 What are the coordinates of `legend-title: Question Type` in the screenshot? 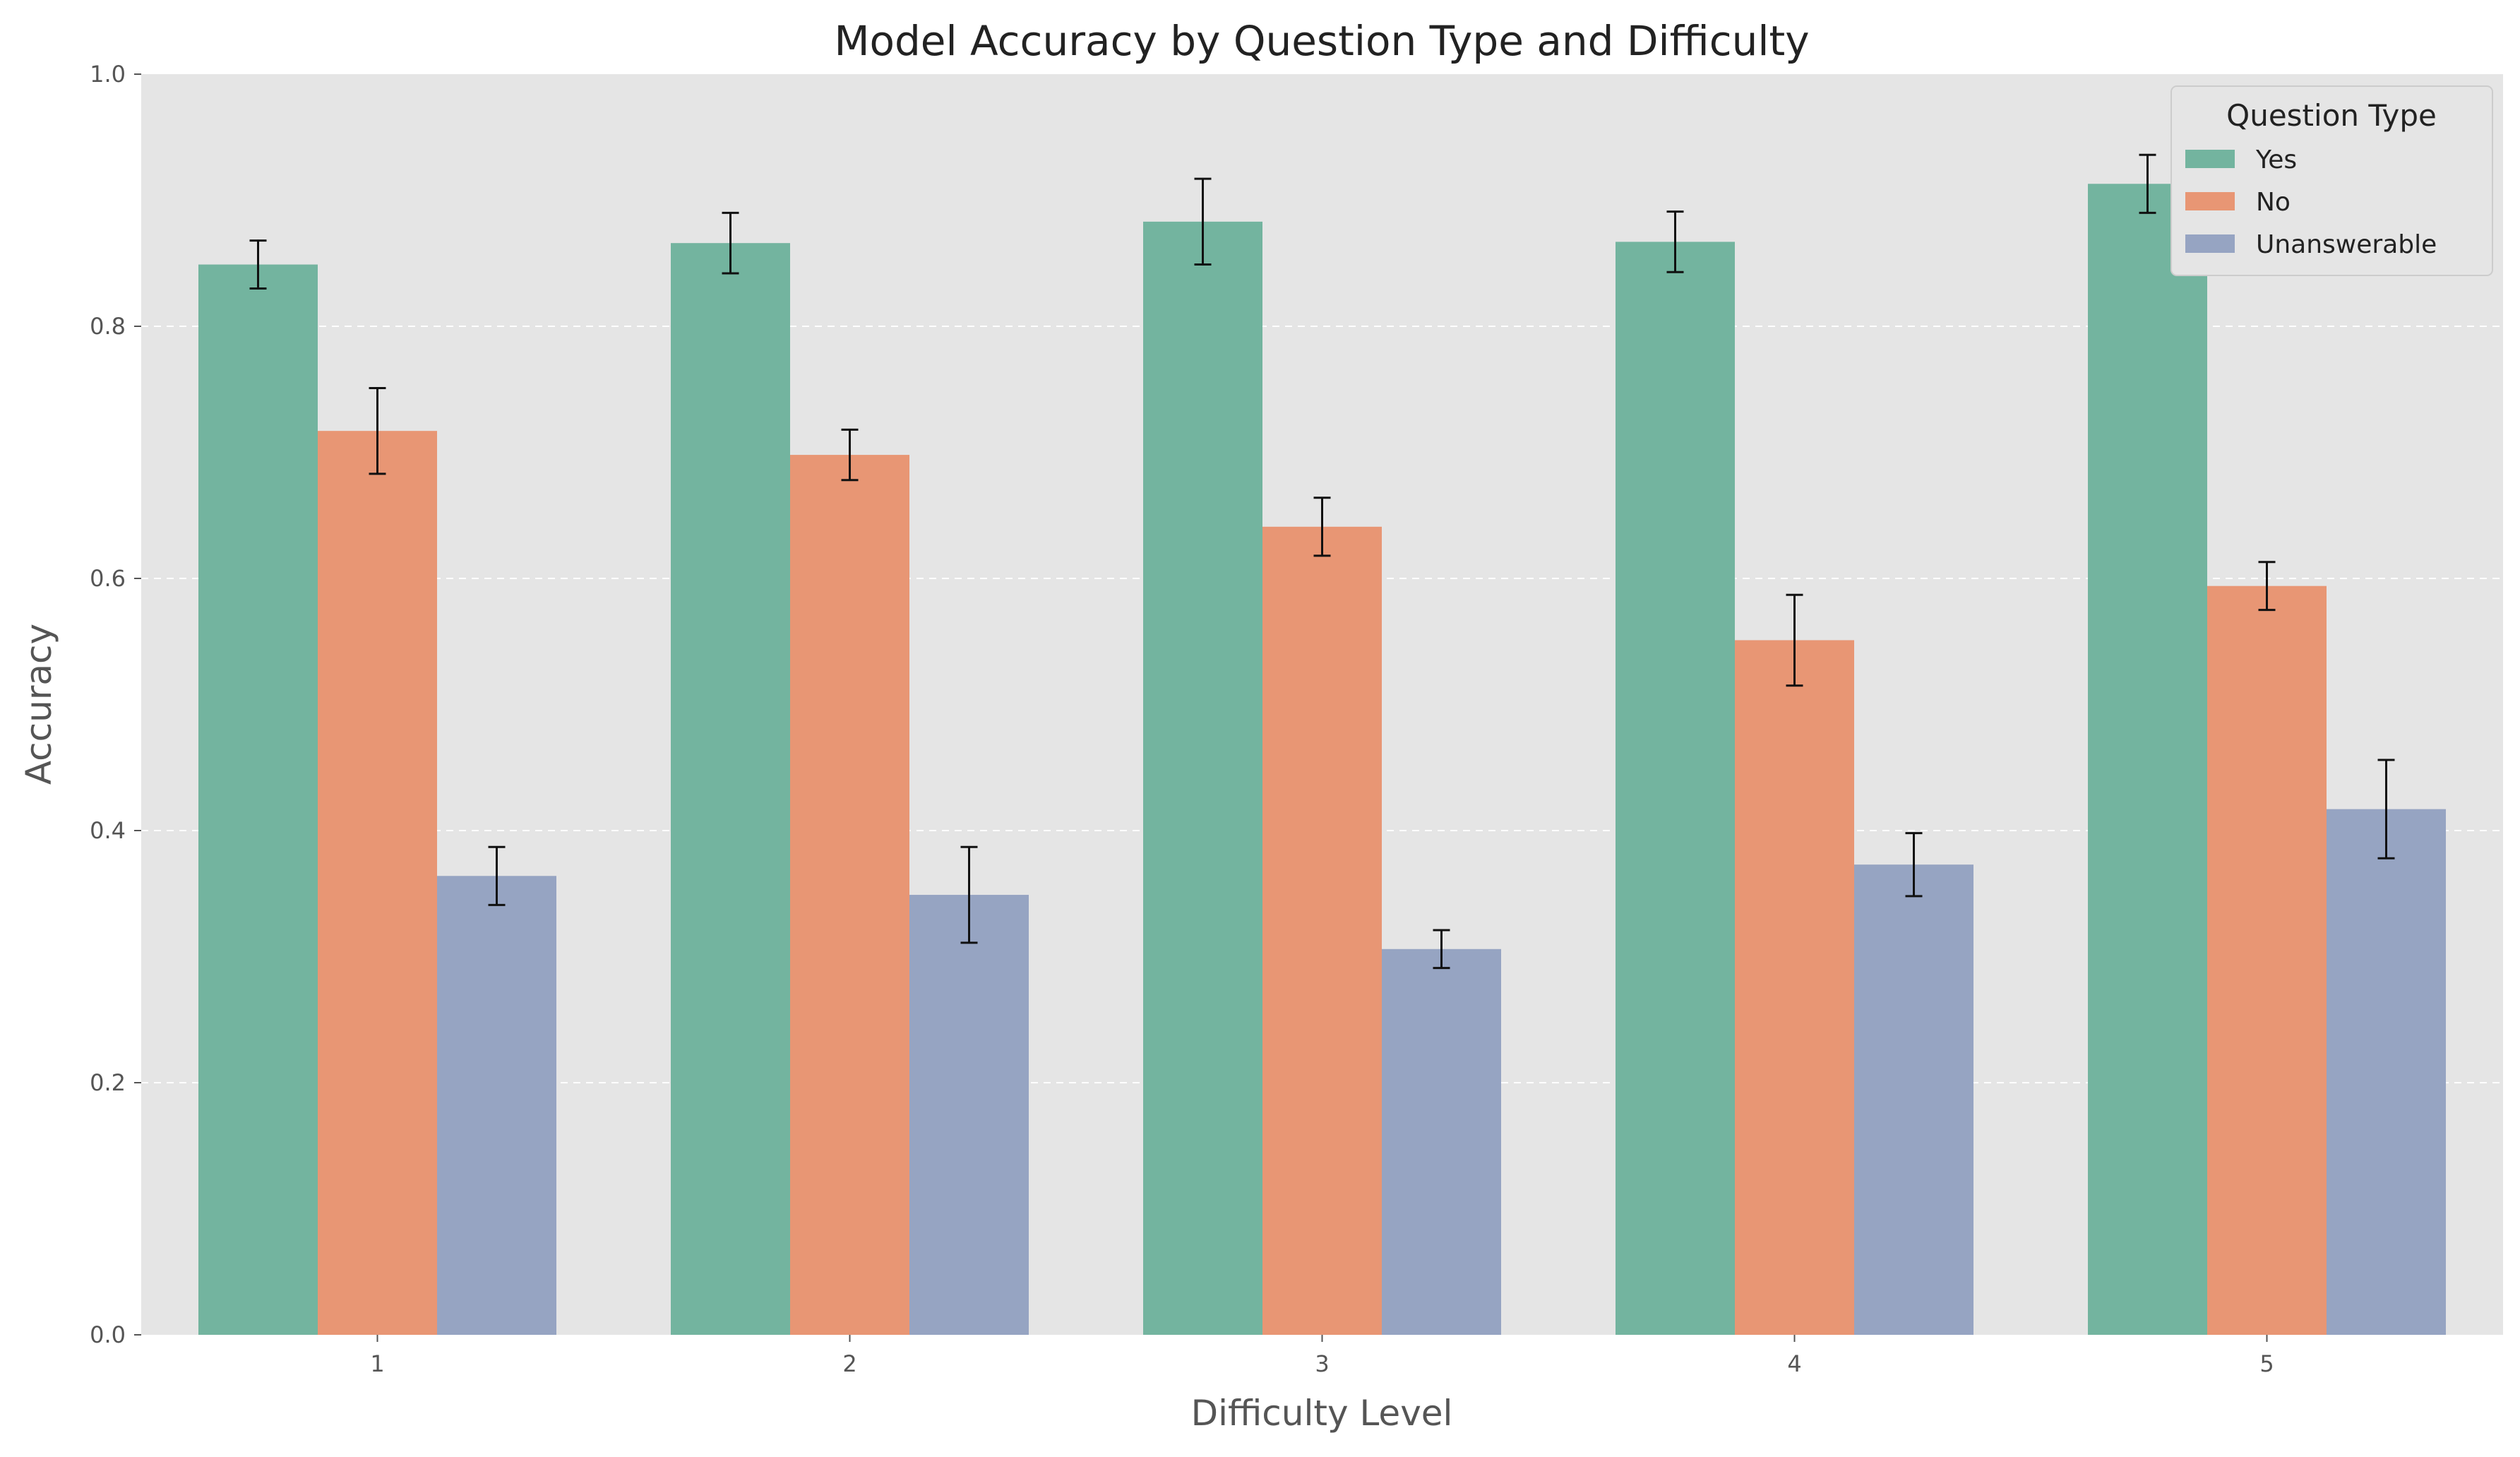 It's located at (2331, 116).